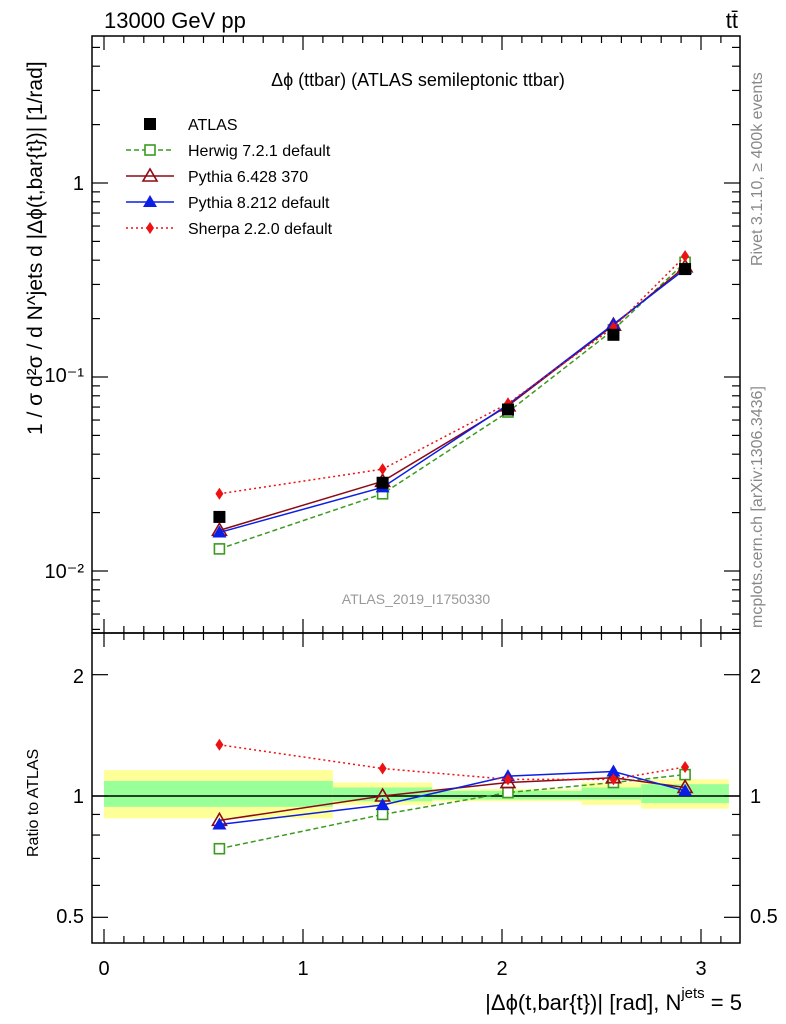 This screenshot has width=786, height=1024. Describe the element at coordinates (78, 677) in the screenshot. I see `ratio-tick-label-2-left: 2` at that location.